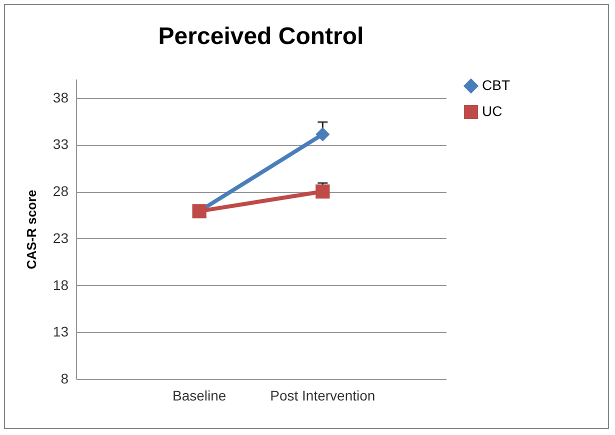 The width and height of the screenshot is (615, 435). What do you see at coordinates (323, 396) in the screenshot?
I see `x-tick-label: Post Intervention` at bounding box center [323, 396].